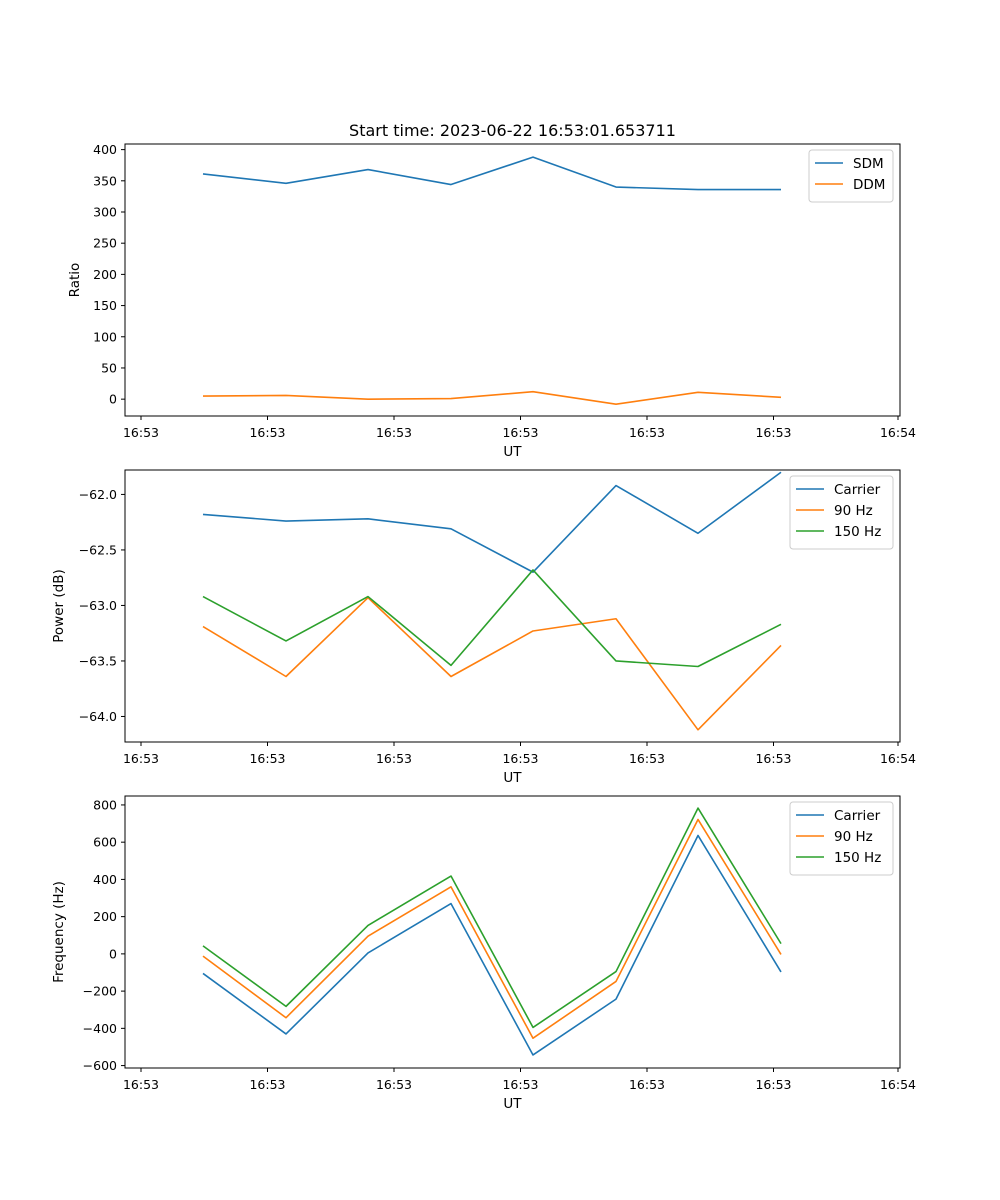 The height and width of the screenshot is (1200, 1000). Describe the element at coordinates (492, 397) in the screenshot. I see `series-line-ddm` at that location.